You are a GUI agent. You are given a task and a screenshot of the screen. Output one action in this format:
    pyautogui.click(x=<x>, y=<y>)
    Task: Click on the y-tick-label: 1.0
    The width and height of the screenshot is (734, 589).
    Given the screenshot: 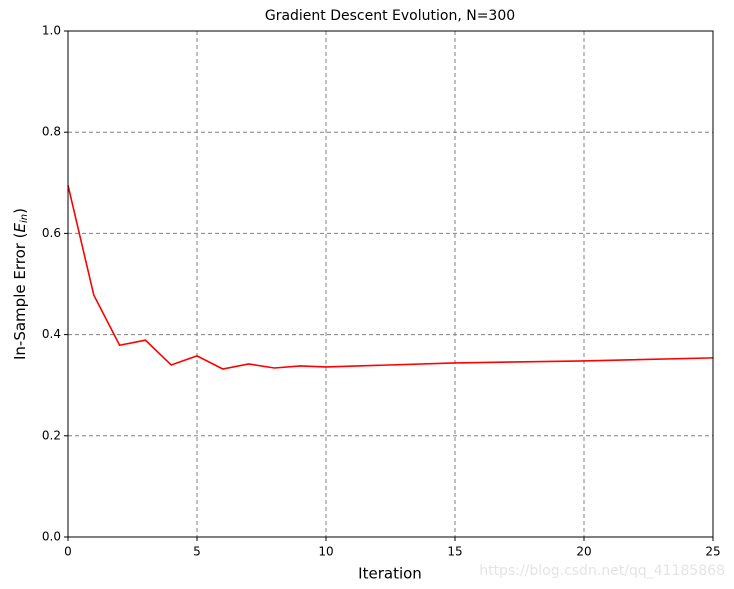 What is the action you would take?
    pyautogui.click(x=51, y=31)
    